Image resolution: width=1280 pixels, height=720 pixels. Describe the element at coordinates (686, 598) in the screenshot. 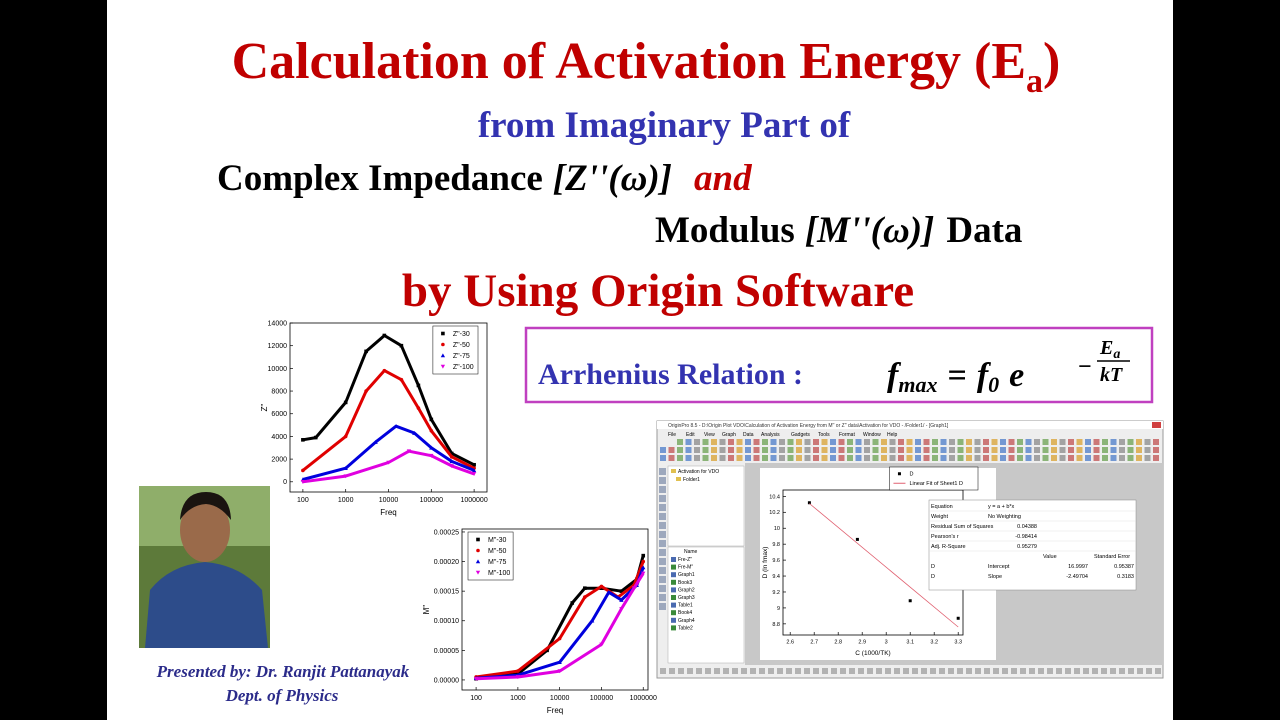

I see `list-item: Graph3` at that location.